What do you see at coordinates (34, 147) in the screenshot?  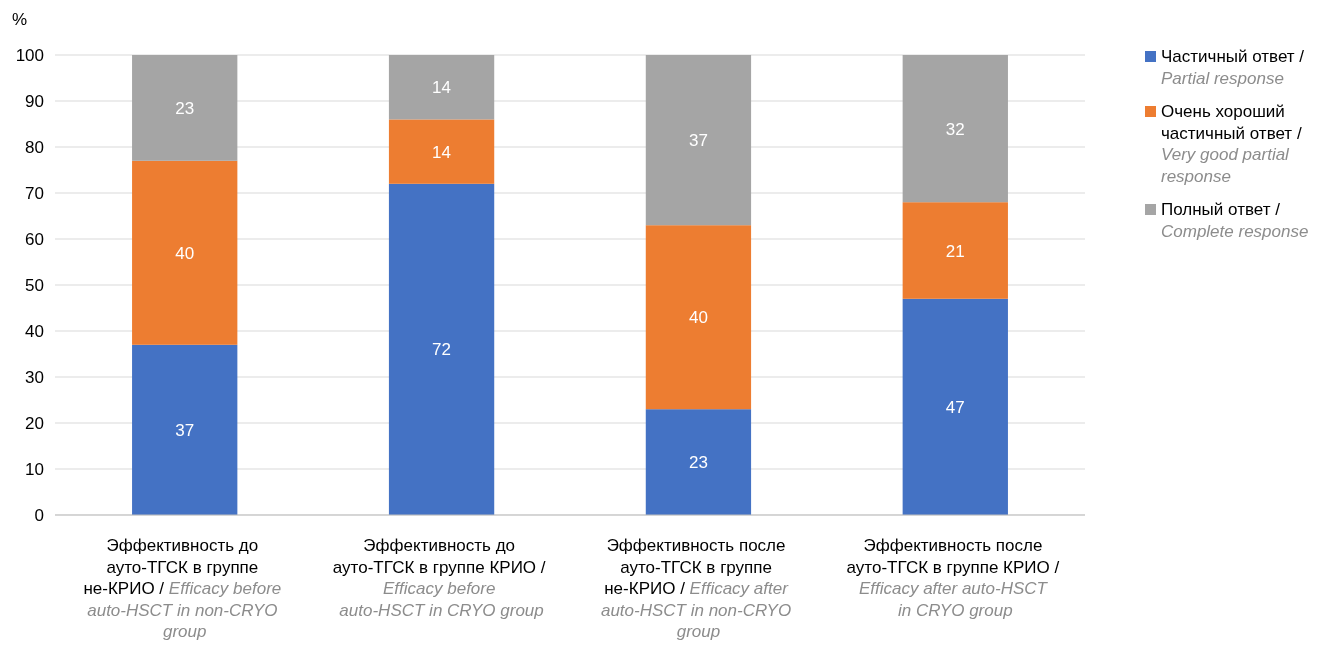 I see `y-tick-label: 80` at bounding box center [34, 147].